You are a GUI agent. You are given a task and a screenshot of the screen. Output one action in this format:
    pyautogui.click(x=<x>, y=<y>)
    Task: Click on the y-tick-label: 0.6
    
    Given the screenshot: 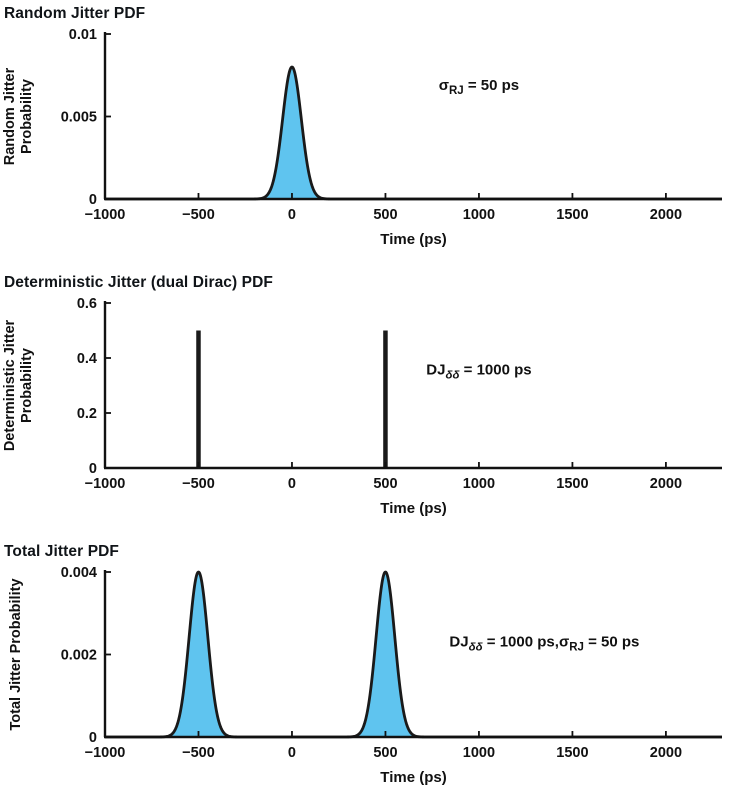 What is the action you would take?
    pyautogui.click(x=87, y=304)
    